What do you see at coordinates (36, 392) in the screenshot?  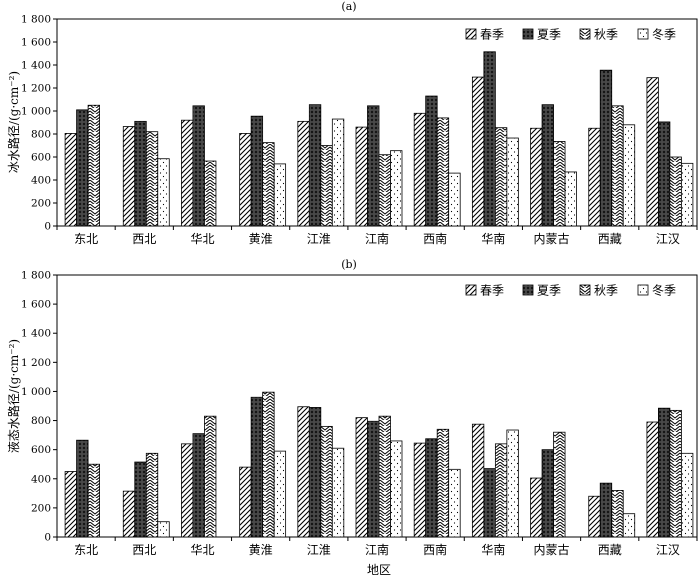 I see `y-tick-label: 1 000` at bounding box center [36, 392].